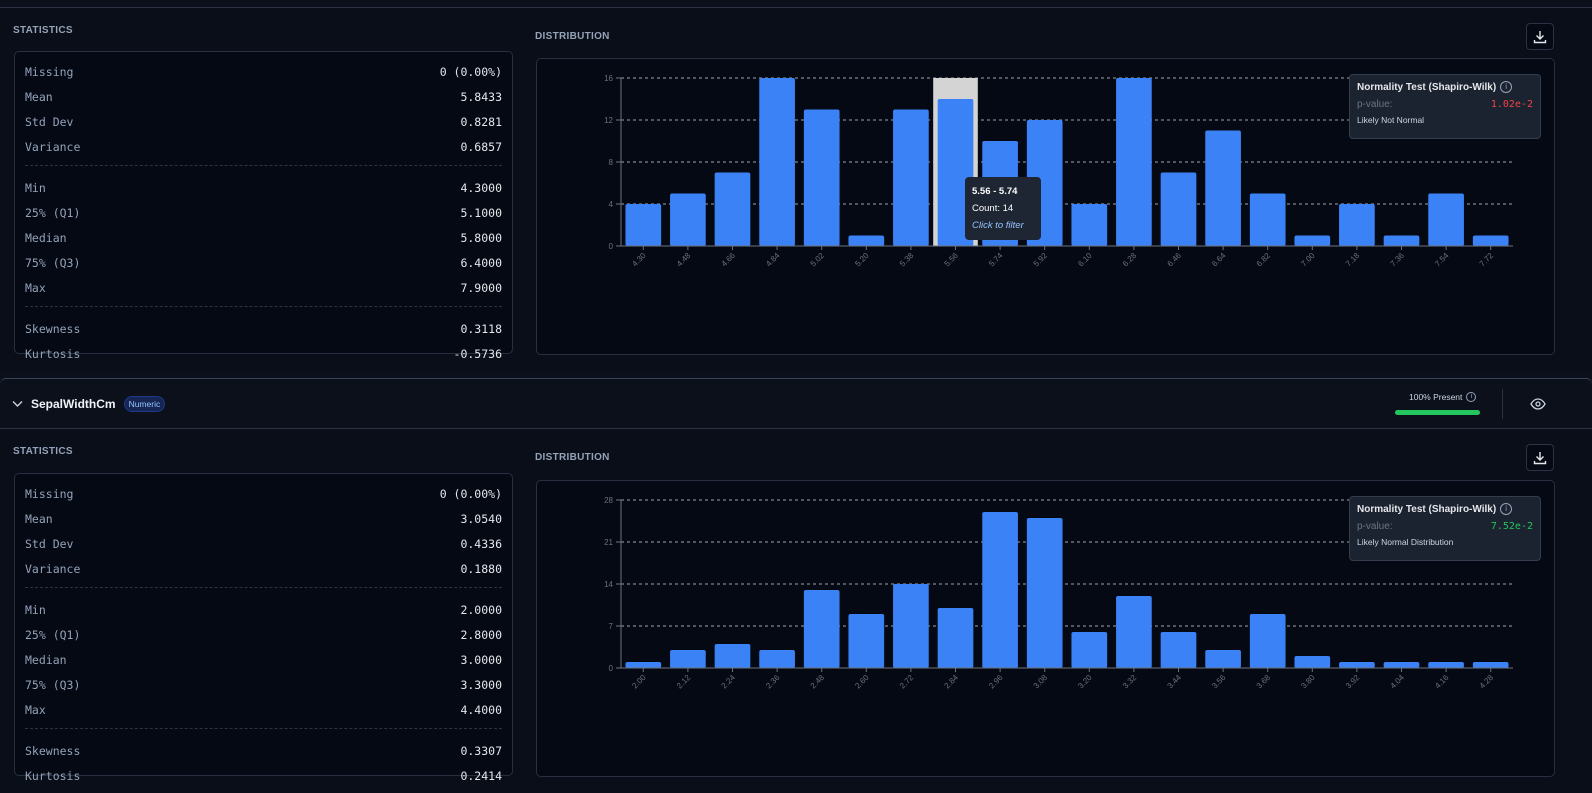  I want to click on stat-value: 0 (0.00%), so click(470, 72).